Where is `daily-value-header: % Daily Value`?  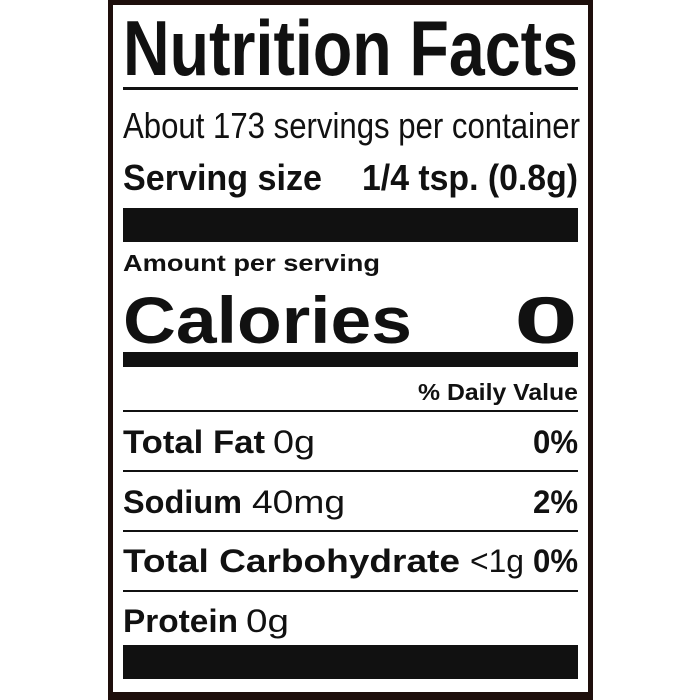 daily-value-header: % Daily Value is located at coordinates (498, 392).